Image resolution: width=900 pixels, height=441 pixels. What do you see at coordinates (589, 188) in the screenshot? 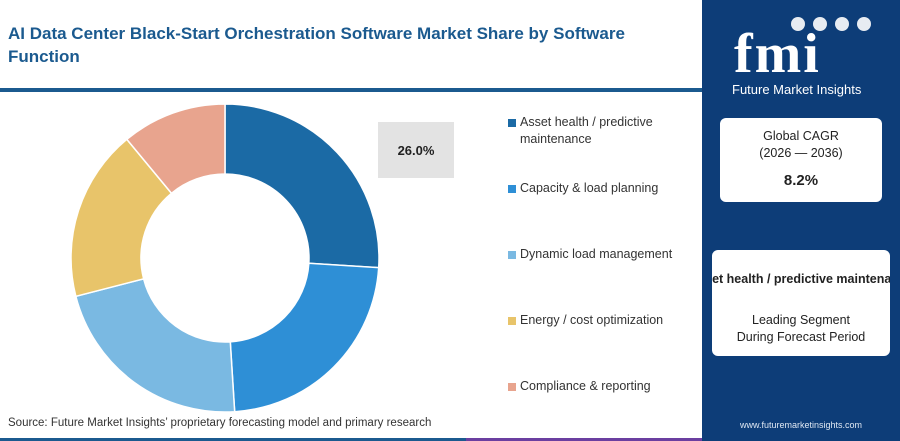
I see `legend-label: Capacity & load planning` at bounding box center [589, 188].